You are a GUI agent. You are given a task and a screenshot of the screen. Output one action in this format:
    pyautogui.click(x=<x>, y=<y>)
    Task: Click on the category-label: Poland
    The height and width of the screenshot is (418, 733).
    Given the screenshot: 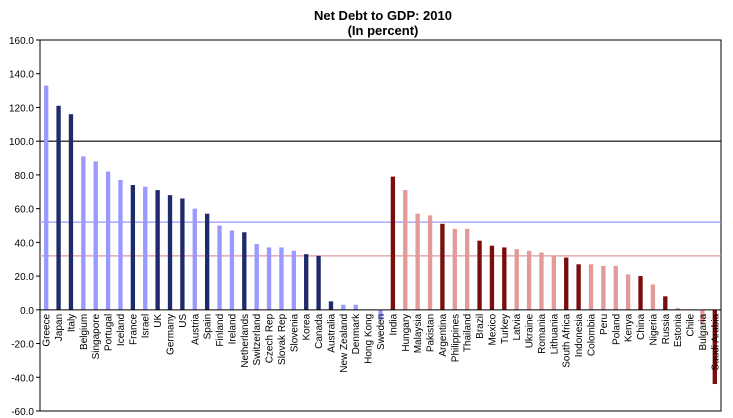 What is the action you would take?
    pyautogui.click(x=616, y=329)
    